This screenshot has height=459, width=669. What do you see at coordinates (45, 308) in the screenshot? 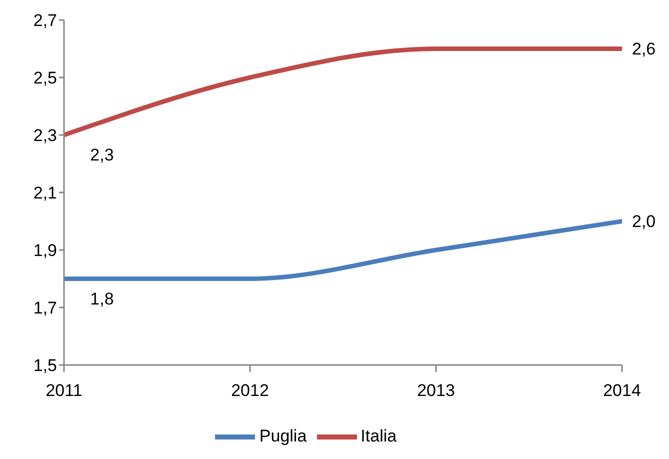
I see `y-tick-label: 1,7` at bounding box center [45, 308].